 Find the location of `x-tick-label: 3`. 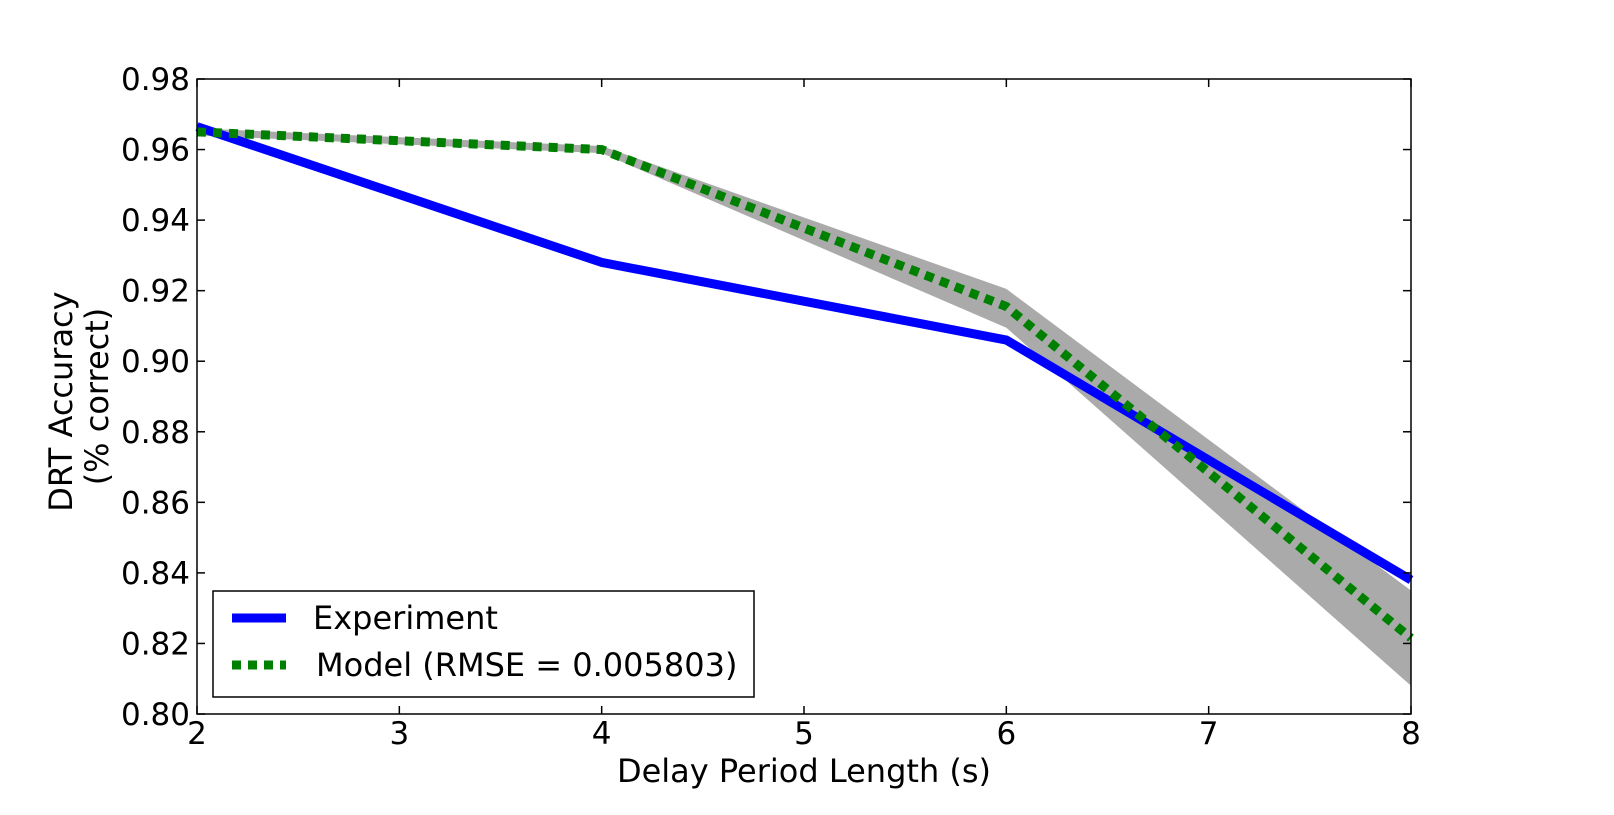

x-tick-label: 3 is located at coordinates (399, 734).